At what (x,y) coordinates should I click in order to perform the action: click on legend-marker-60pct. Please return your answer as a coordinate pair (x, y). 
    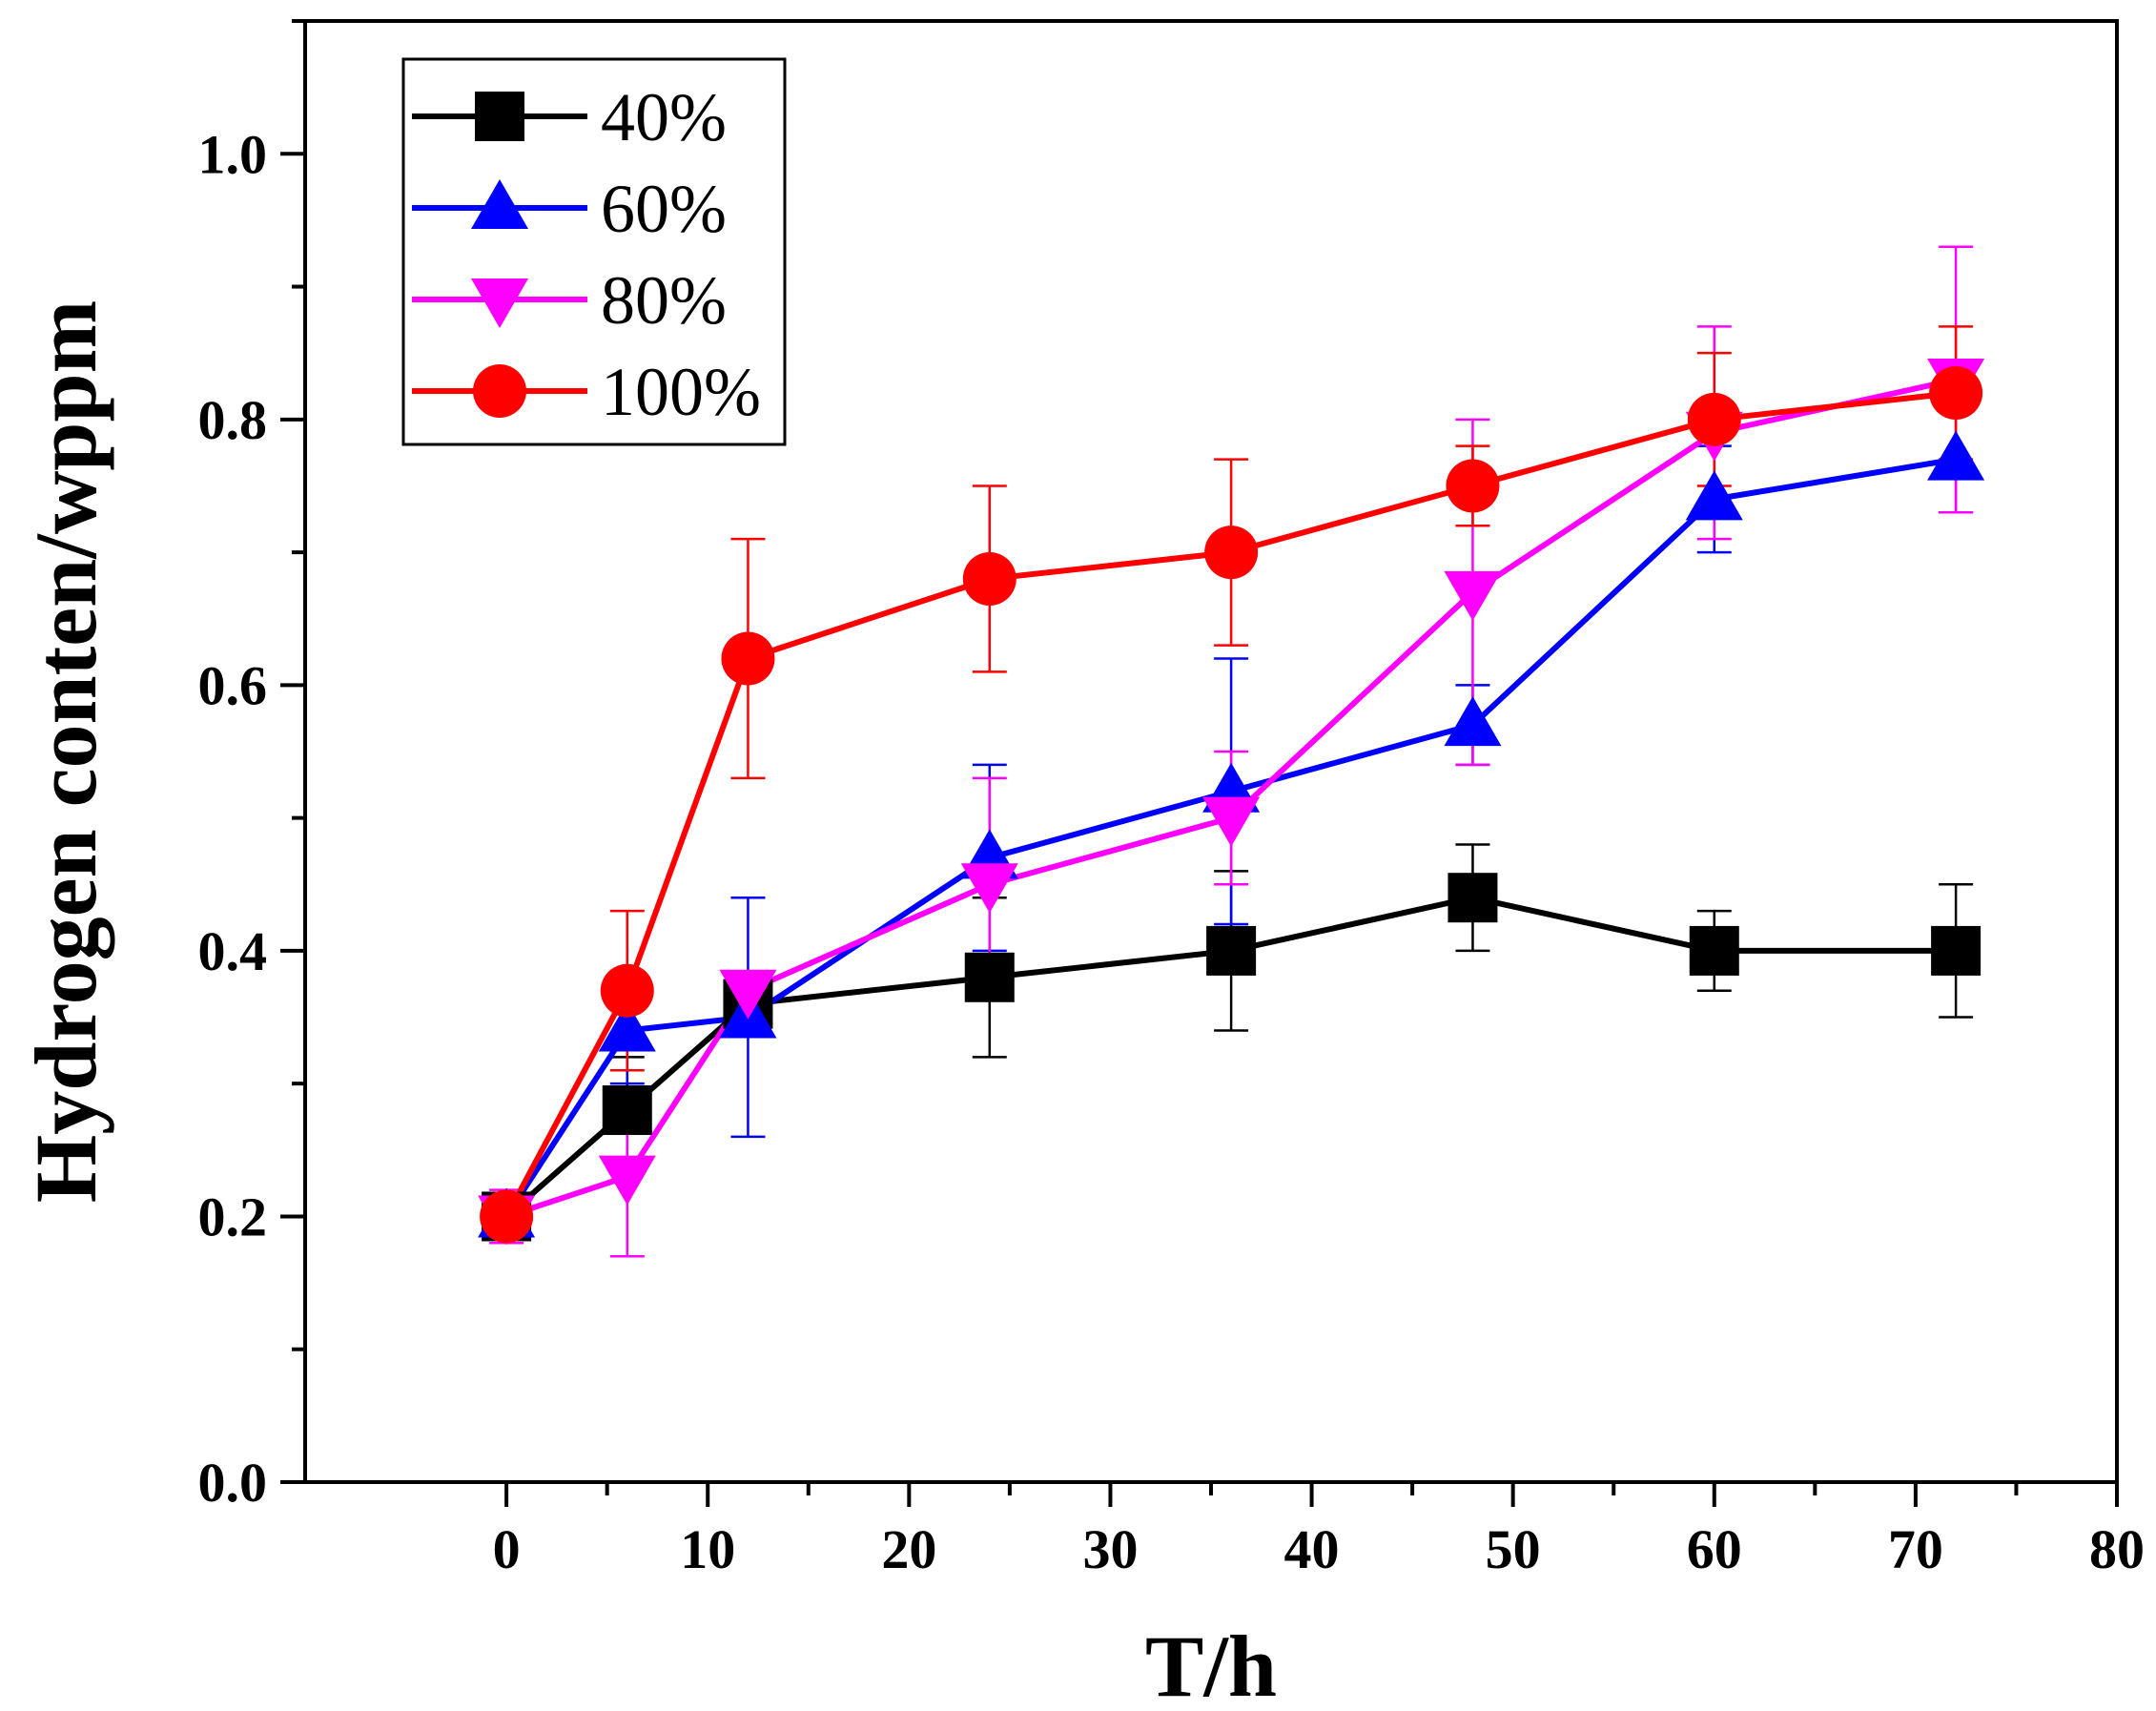
    Looking at the image, I should click on (499, 204).